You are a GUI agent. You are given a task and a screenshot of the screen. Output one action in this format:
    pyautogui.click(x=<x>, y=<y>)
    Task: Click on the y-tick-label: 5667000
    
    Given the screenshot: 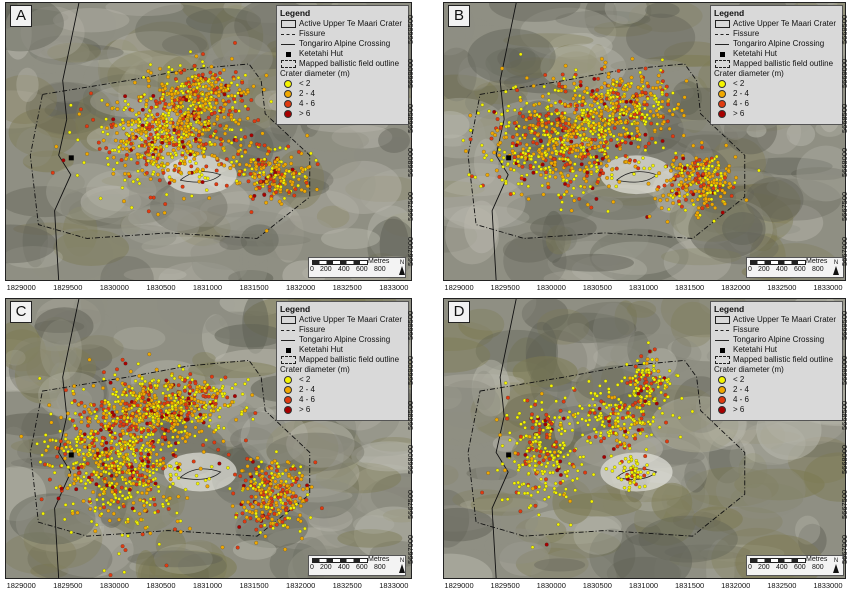 What is the action you would take?
    pyautogui.click(x=410, y=251)
    